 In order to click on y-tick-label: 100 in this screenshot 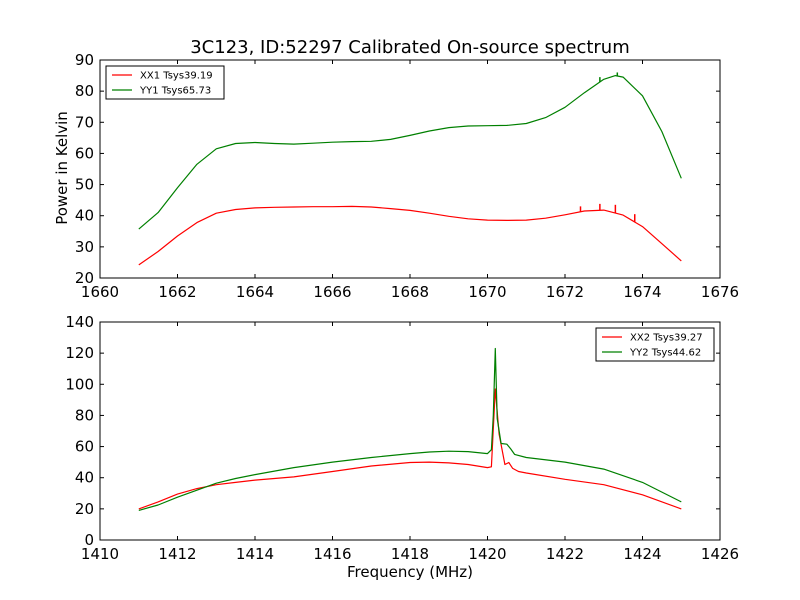, I will do `click(79, 384)`.